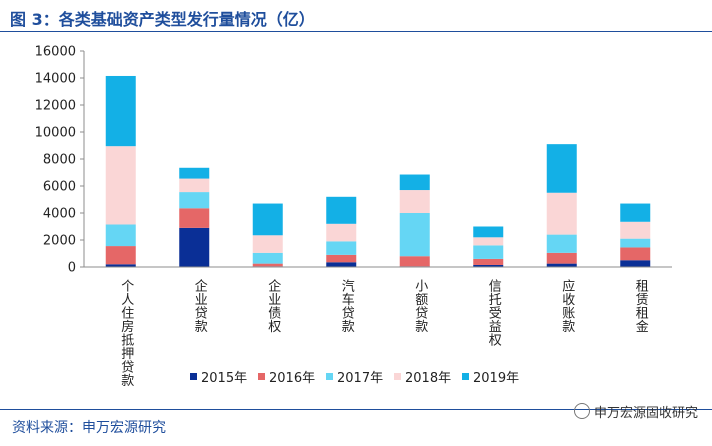 The width and height of the screenshot is (712, 446). What do you see at coordinates (193, 376) in the screenshot?
I see `legend-swatch-2015` at bounding box center [193, 376].